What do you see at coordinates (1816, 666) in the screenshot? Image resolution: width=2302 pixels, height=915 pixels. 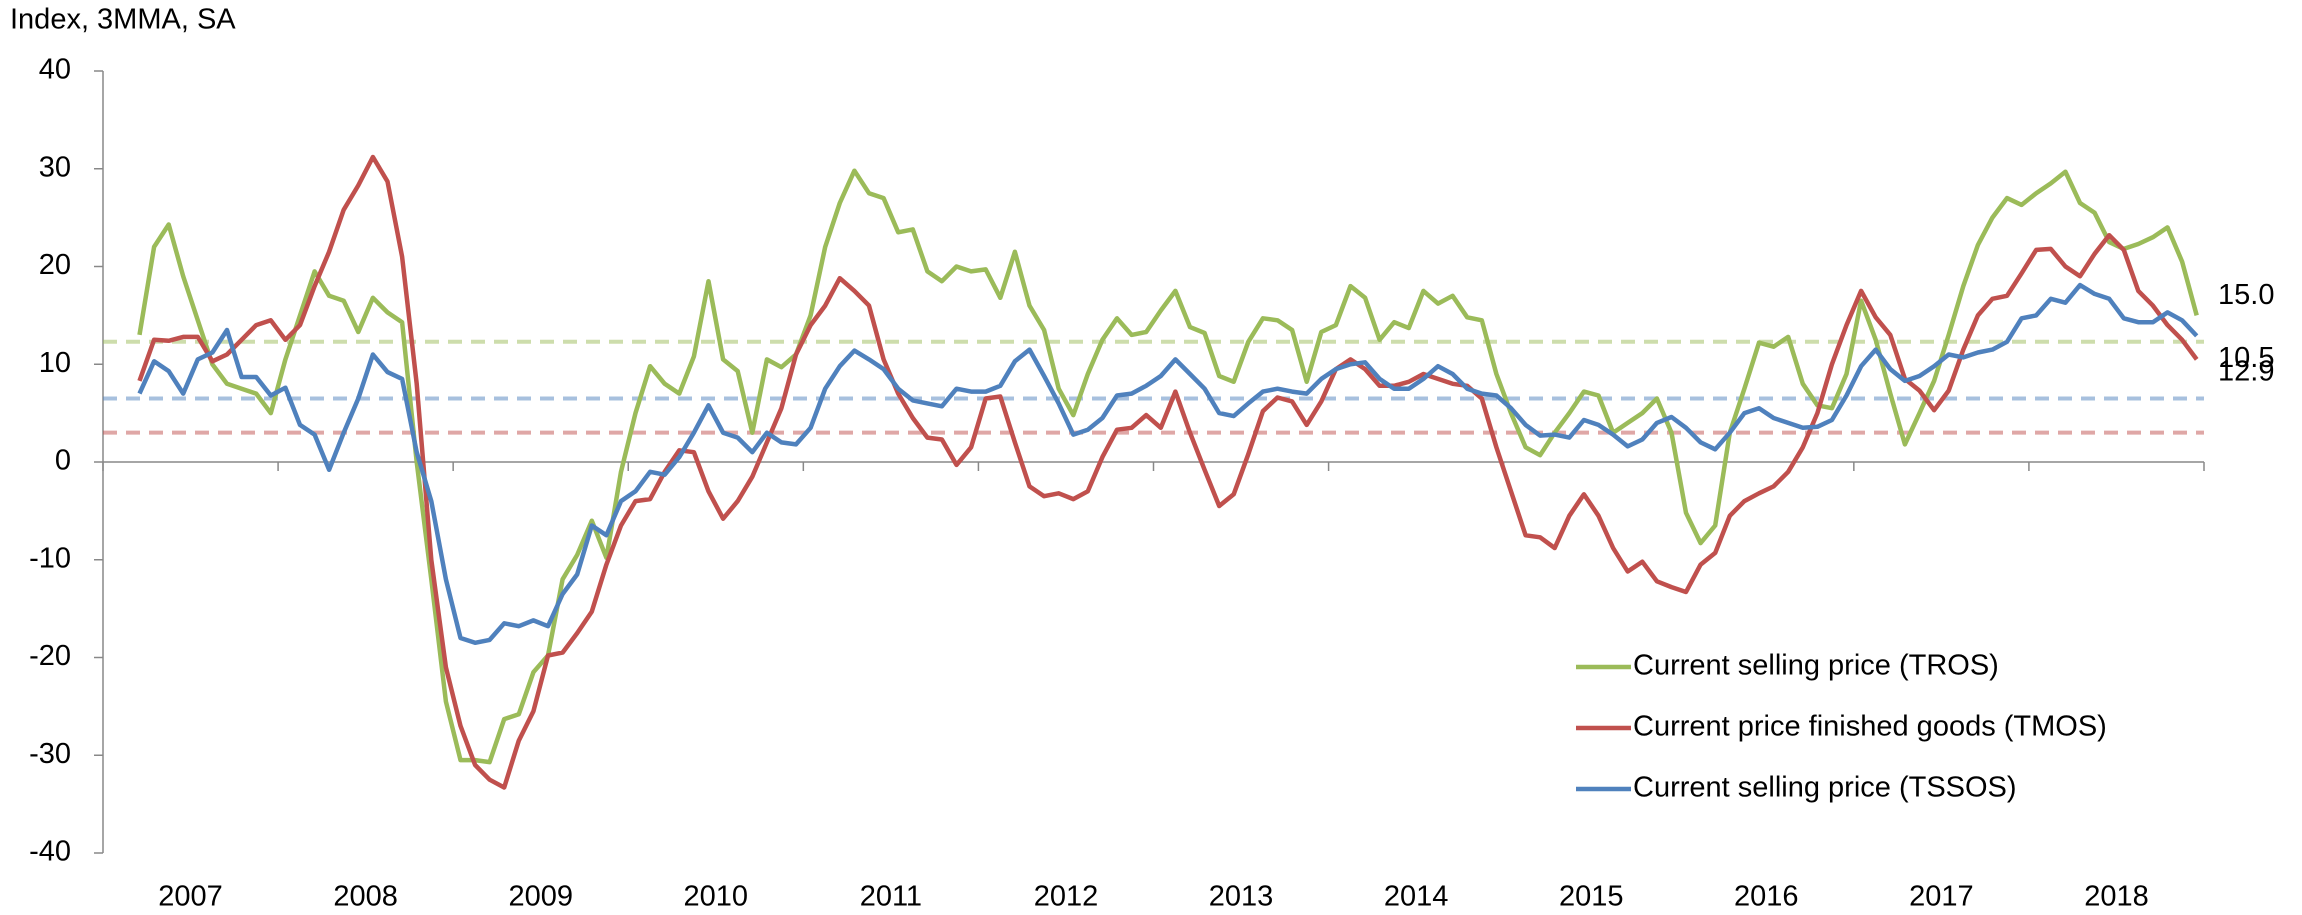 I see `legend-label: Current selling price (TROS)` at bounding box center [1816, 666].